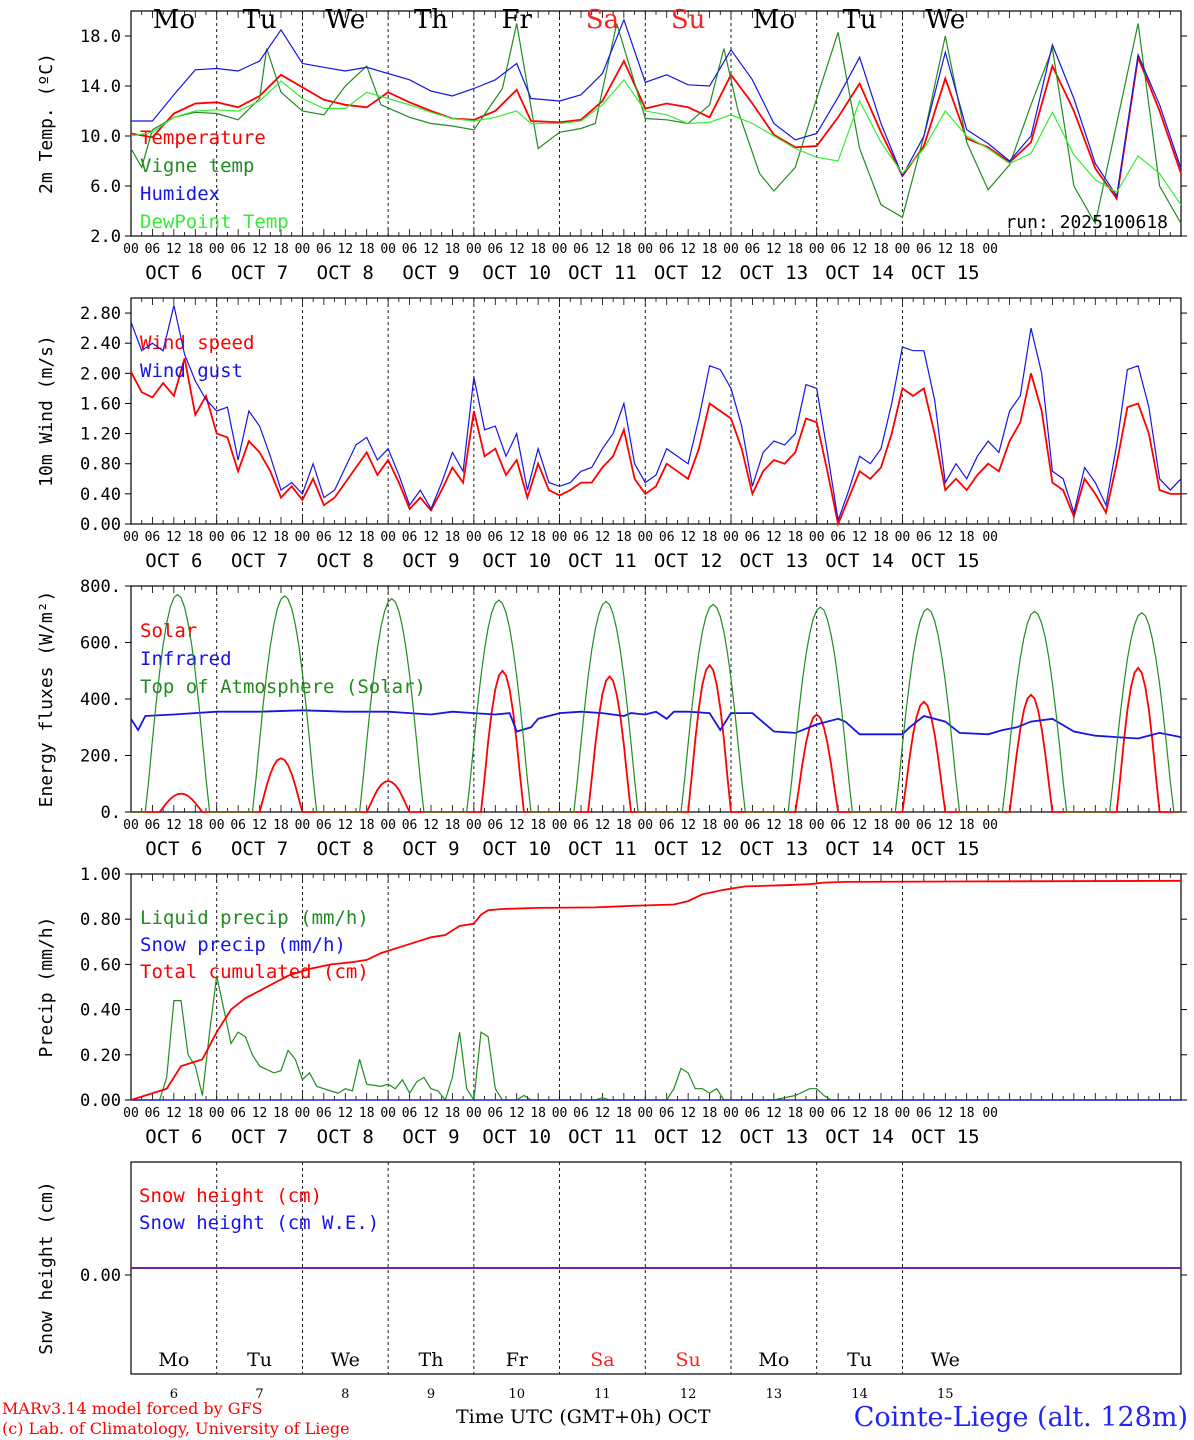  I want to click on bottom-day-number: 15, so click(945, 1394).